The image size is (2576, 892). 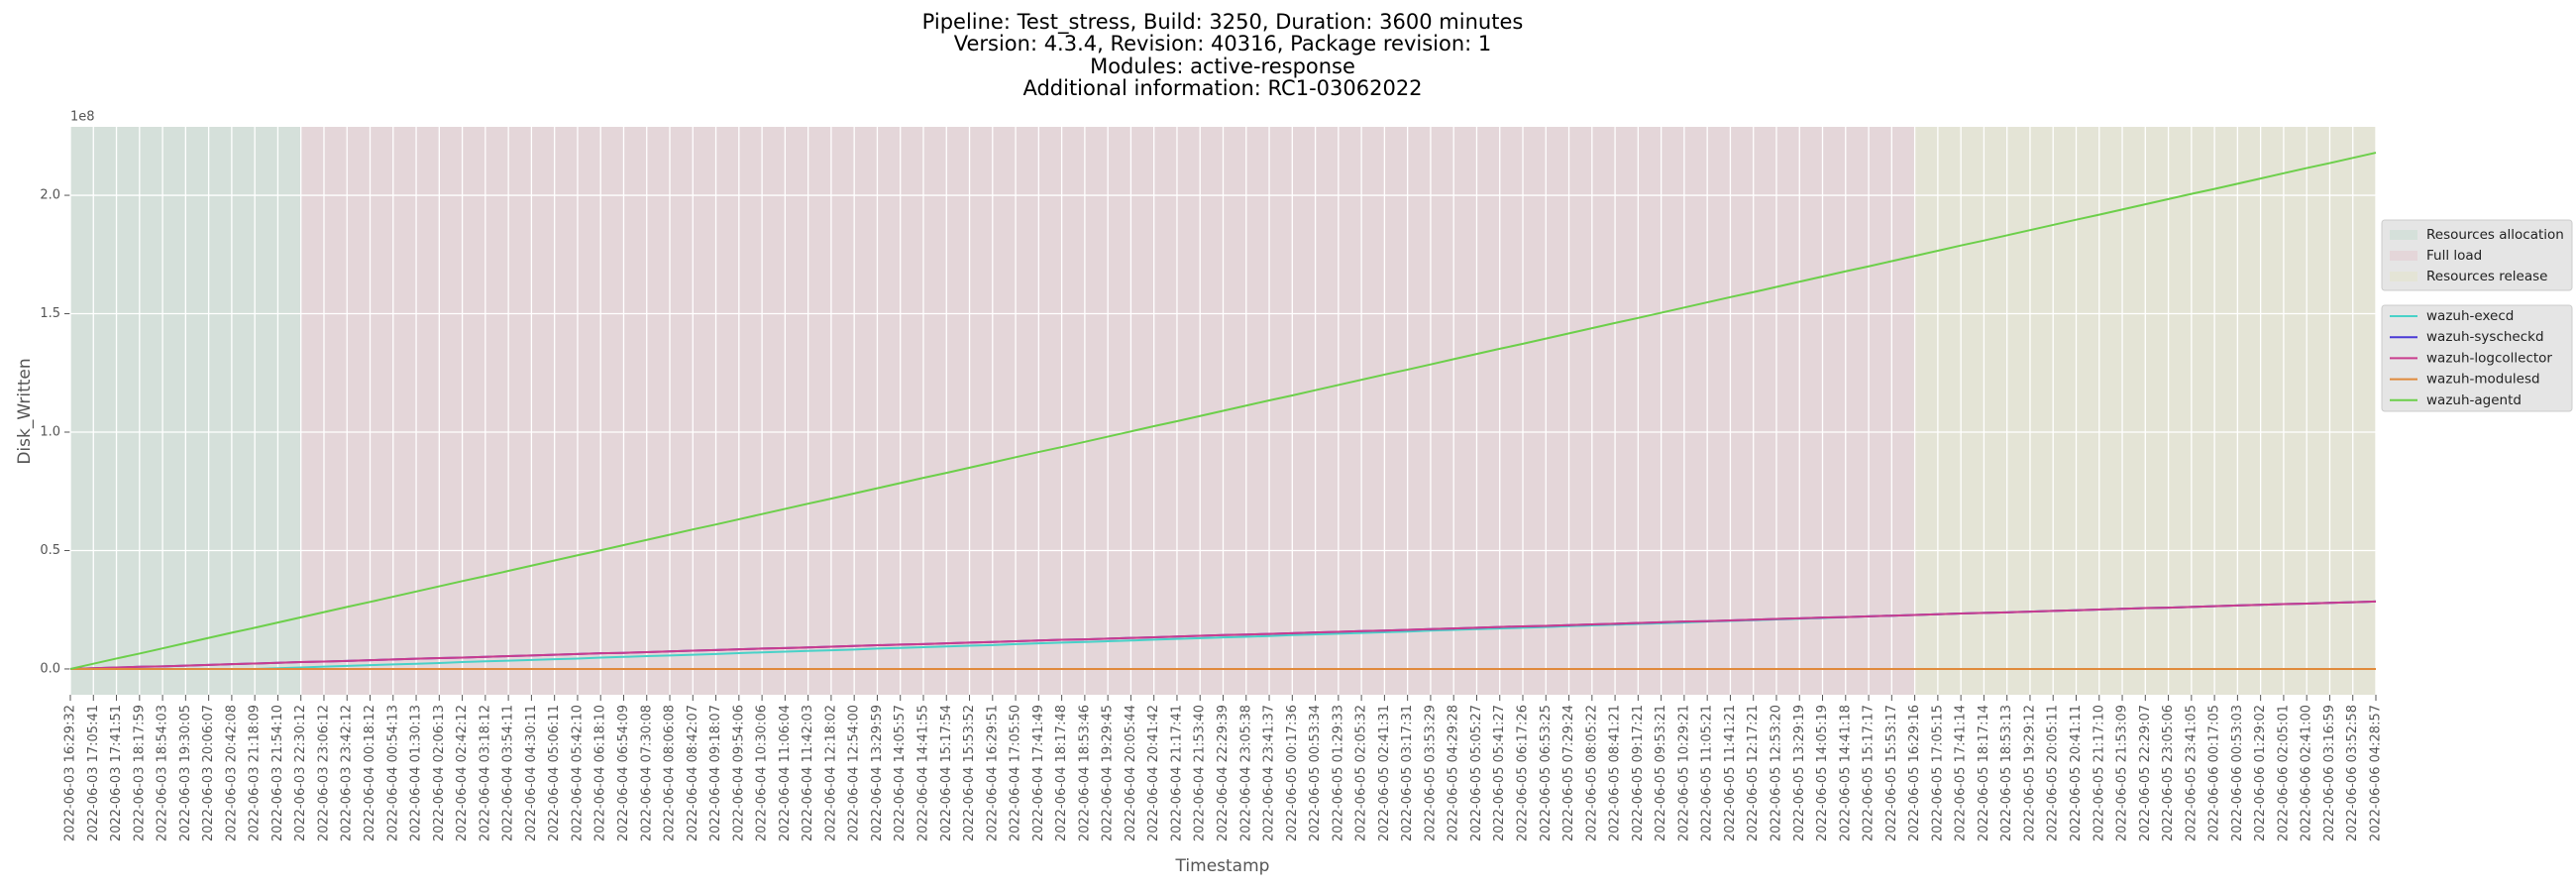 I want to click on y-tick-label: 2.0, so click(x=50, y=196).